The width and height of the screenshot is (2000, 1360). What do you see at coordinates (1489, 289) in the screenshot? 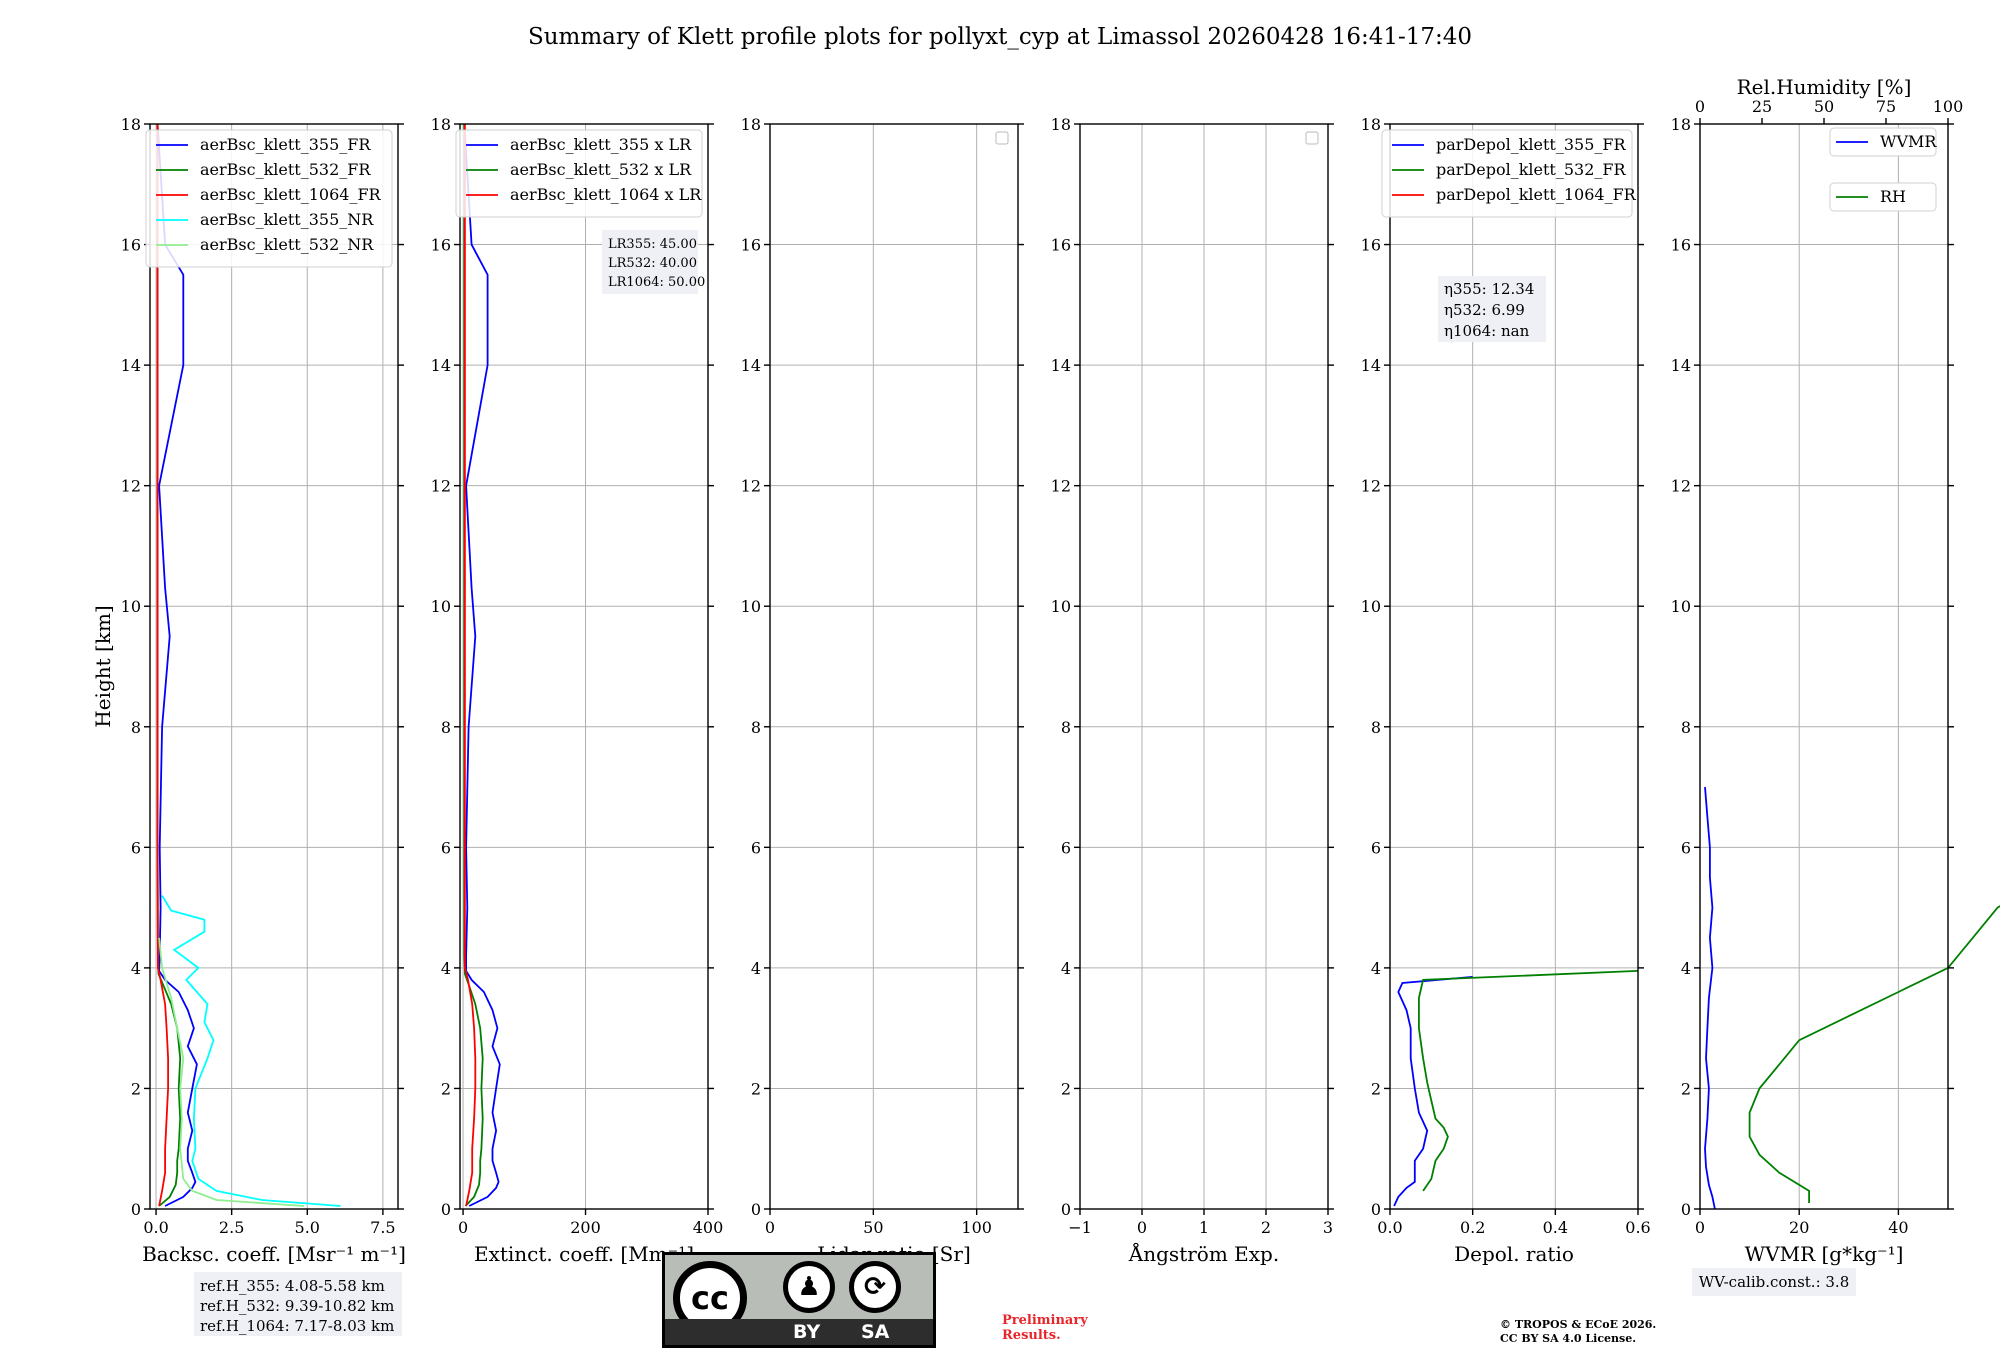
I see `eta-label: η355: 12.34` at bounding box center [1489, 289].